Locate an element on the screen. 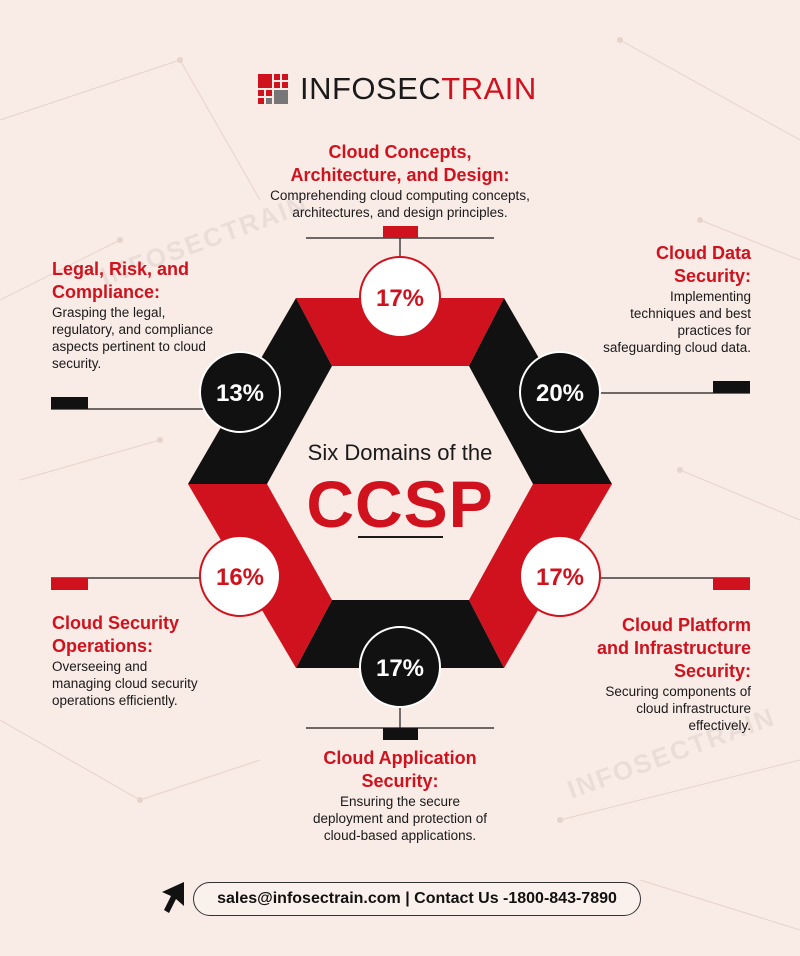 Image resolution: width=800 pixels, height=956 pixels. percent-circle-operations is located at coordinates (240, 576).